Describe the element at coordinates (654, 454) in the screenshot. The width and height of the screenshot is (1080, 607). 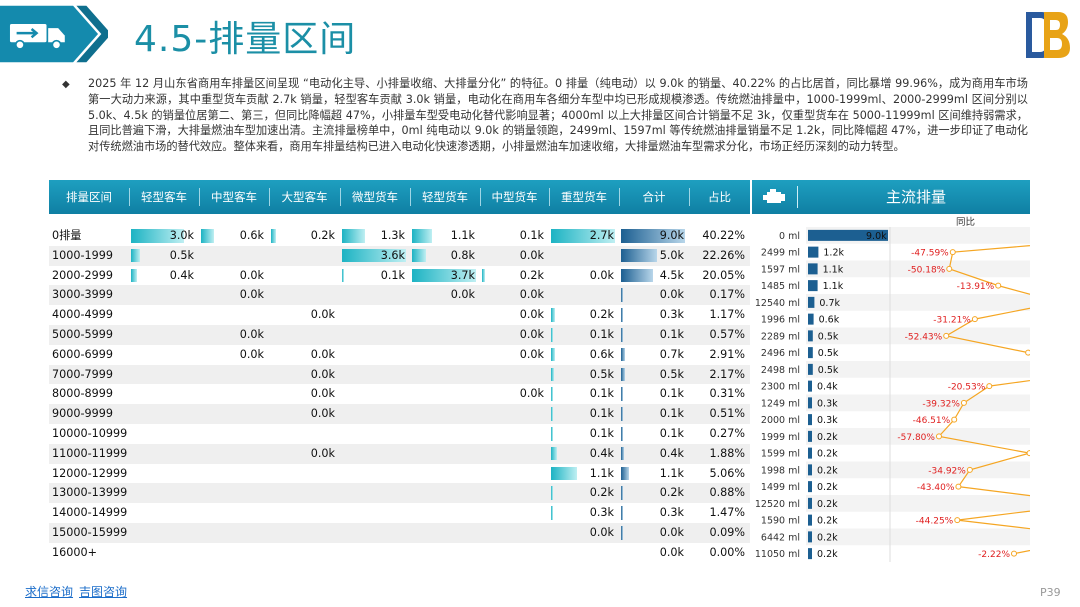
I see `table-cell: 0.4k` at that location.